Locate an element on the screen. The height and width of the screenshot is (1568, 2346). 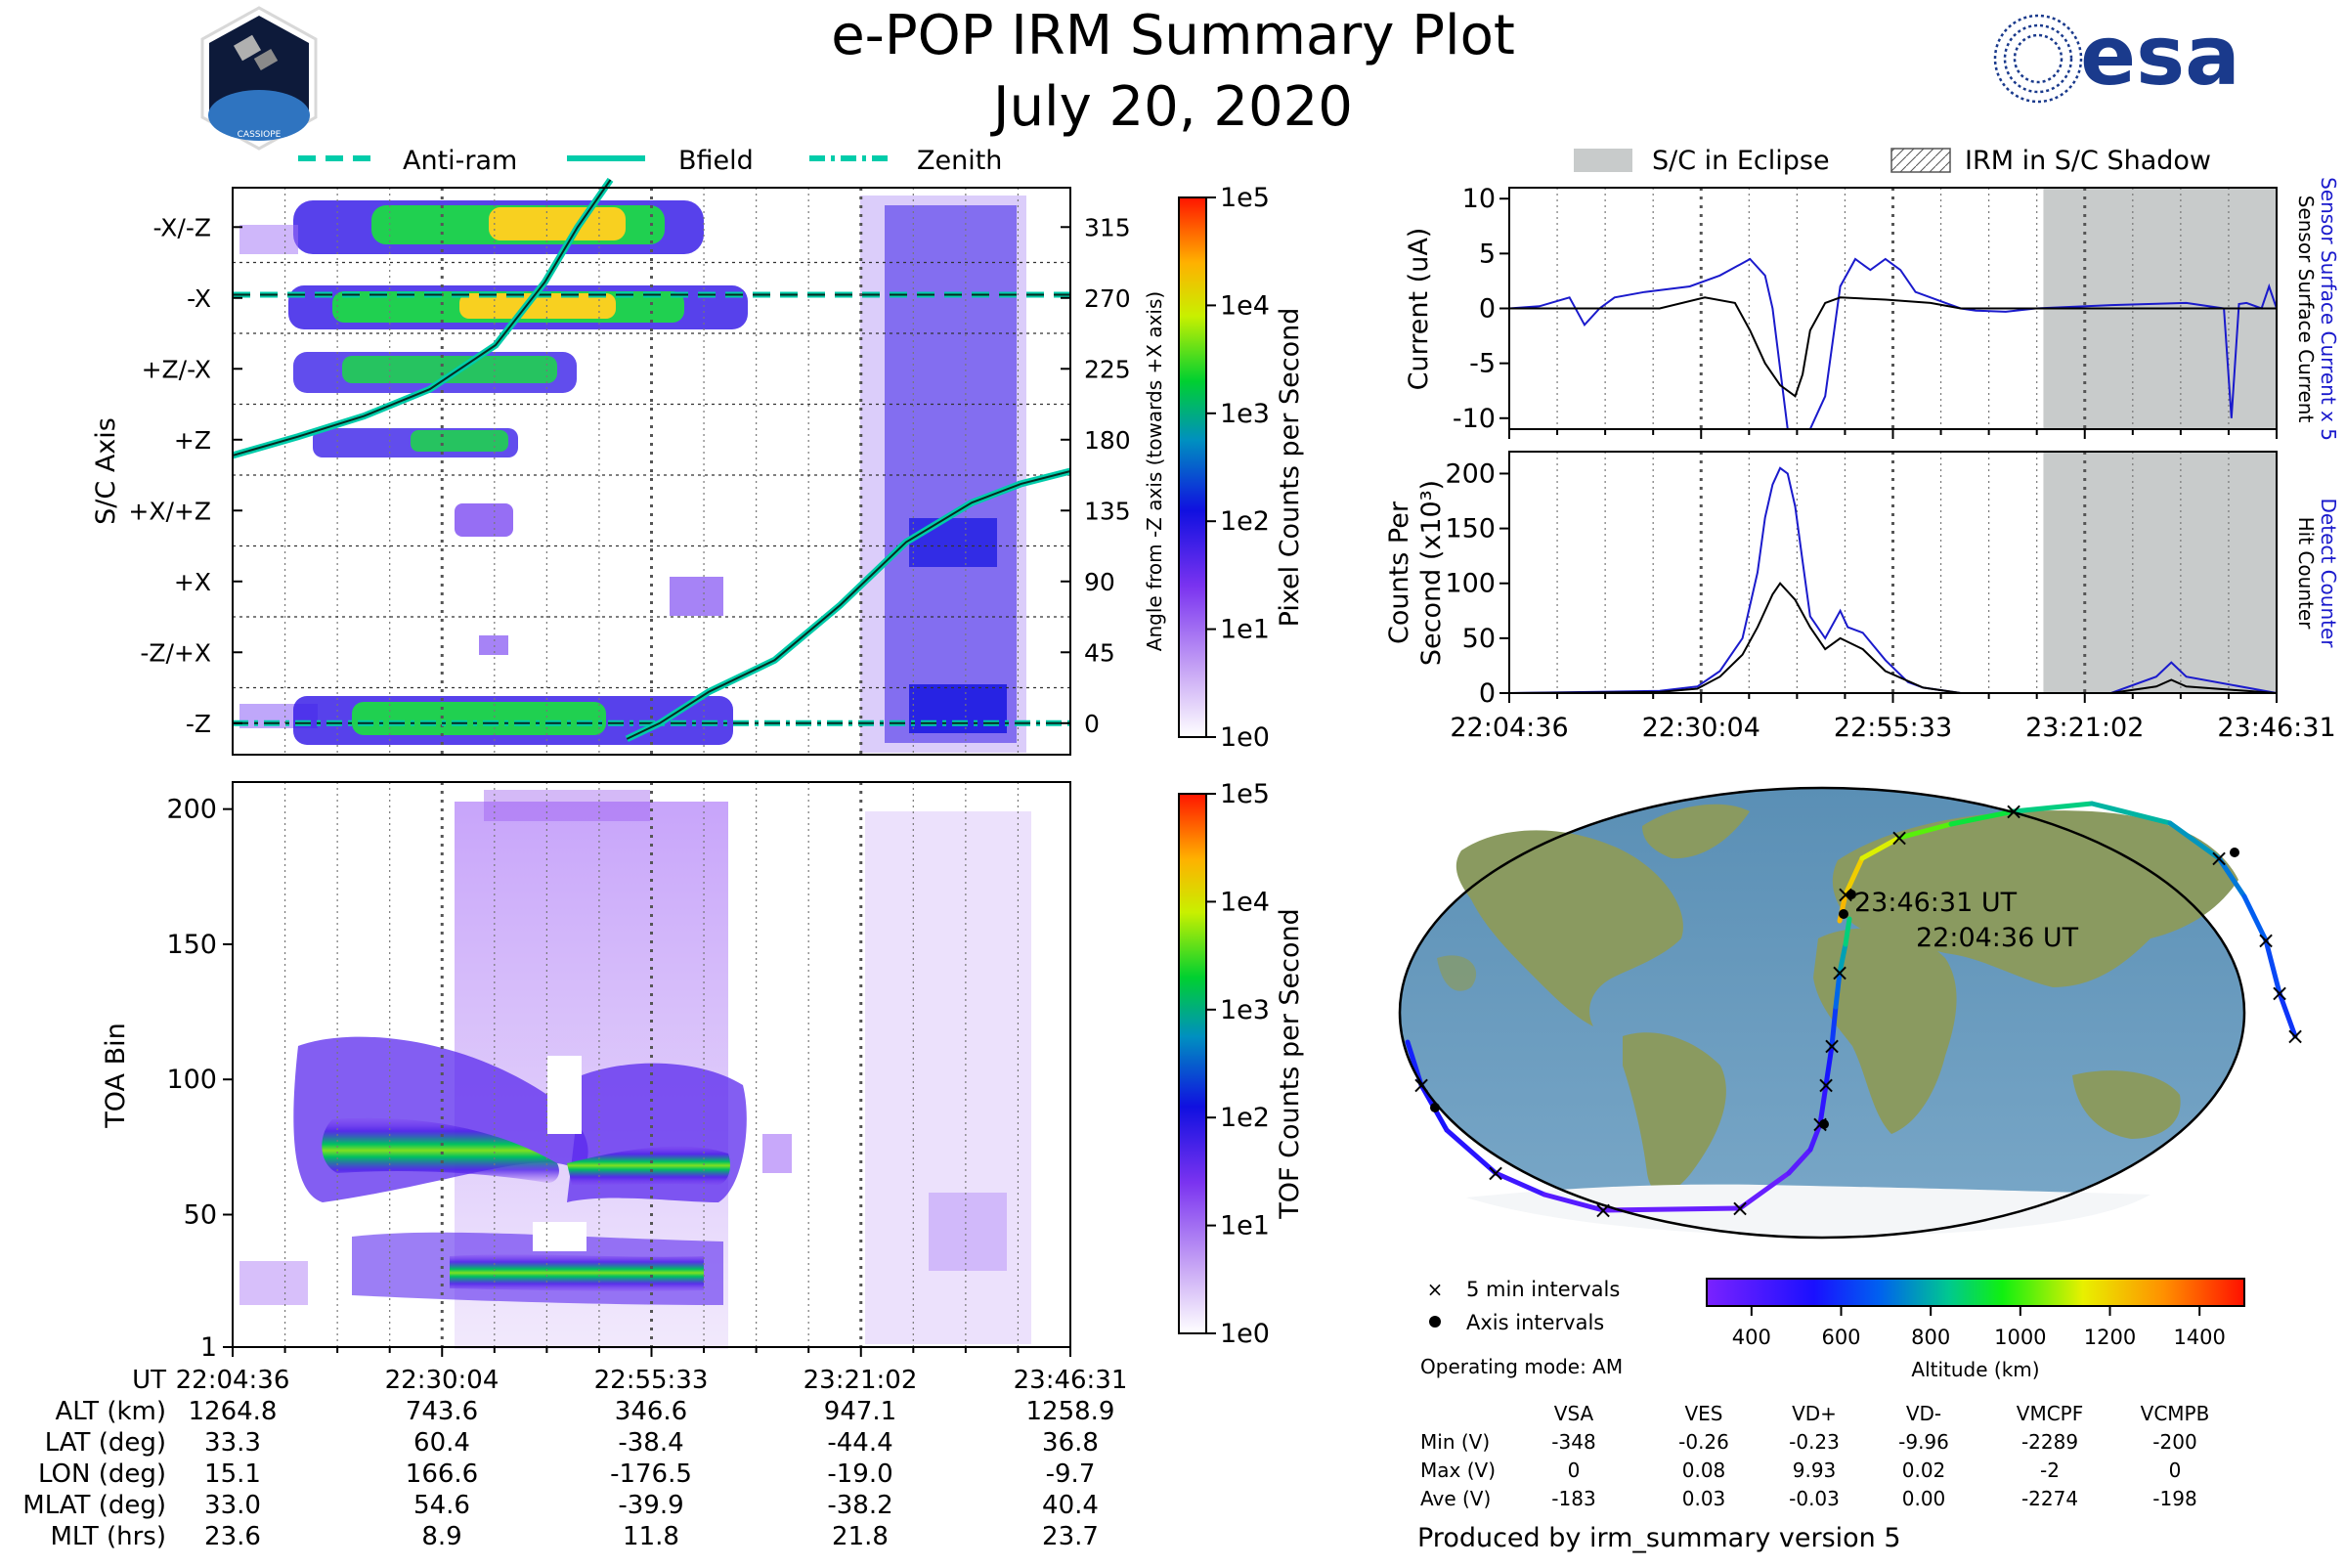
antarctica-land is located at coordinates (1808, 1211).